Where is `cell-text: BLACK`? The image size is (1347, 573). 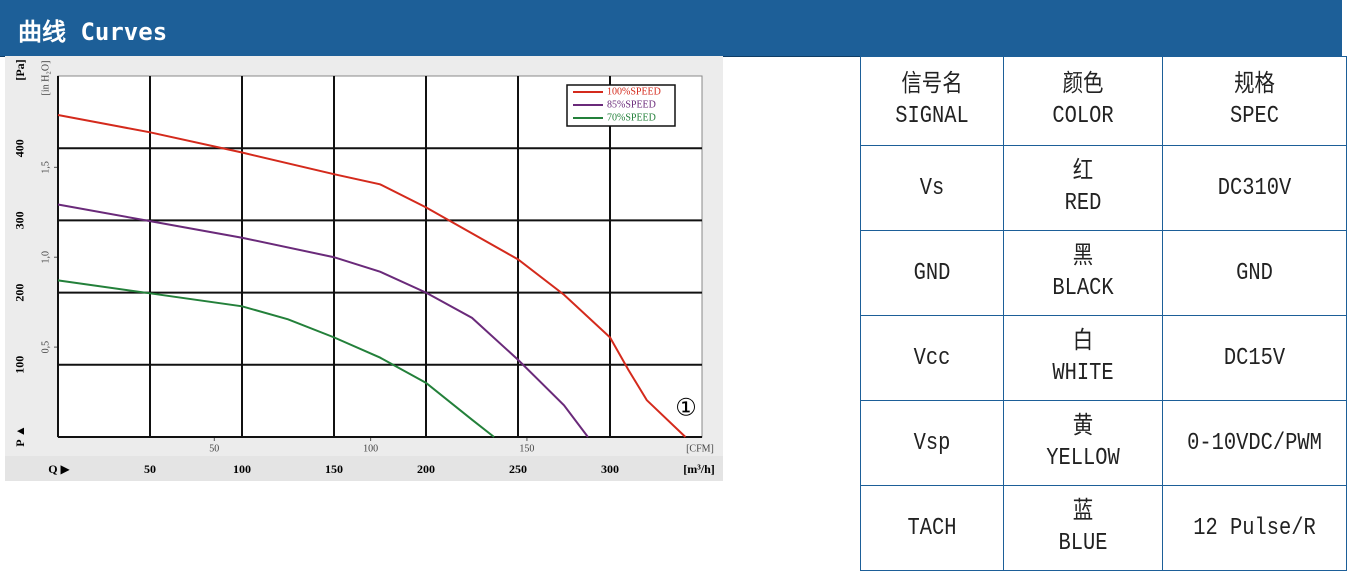 cell-text: BLACK is located at coordinates (1083, 288).